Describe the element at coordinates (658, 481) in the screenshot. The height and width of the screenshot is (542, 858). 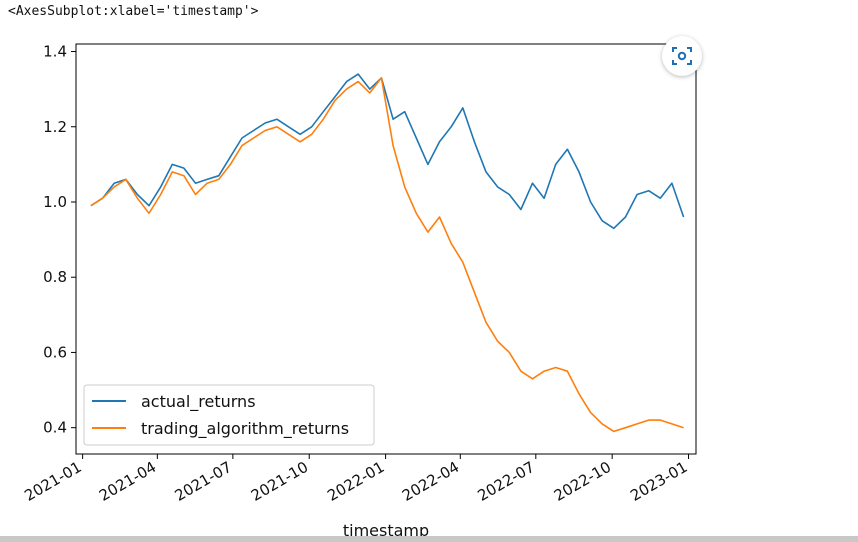
I see `x-tick-label: 2023-01` at that location.